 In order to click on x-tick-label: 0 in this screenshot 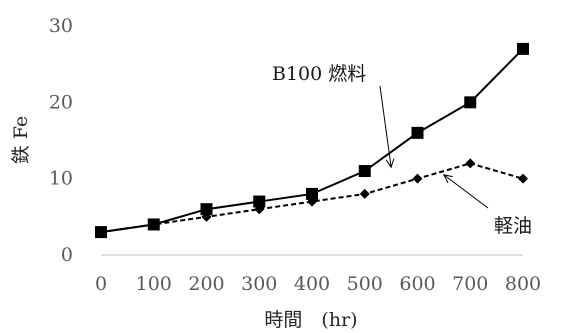, I will do `click(101, 284)`.